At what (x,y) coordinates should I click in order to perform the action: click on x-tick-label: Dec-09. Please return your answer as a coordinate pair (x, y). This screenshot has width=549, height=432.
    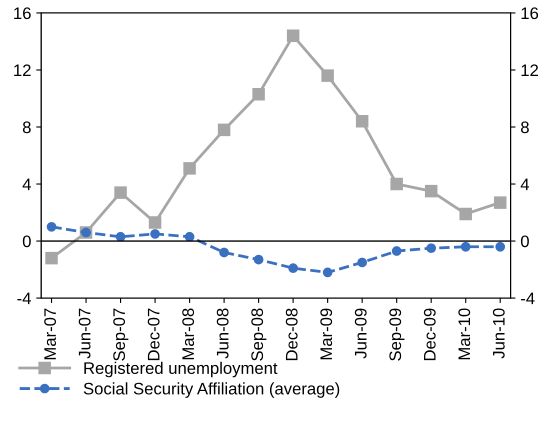
    Looking at the image, I should click on (430, 334).